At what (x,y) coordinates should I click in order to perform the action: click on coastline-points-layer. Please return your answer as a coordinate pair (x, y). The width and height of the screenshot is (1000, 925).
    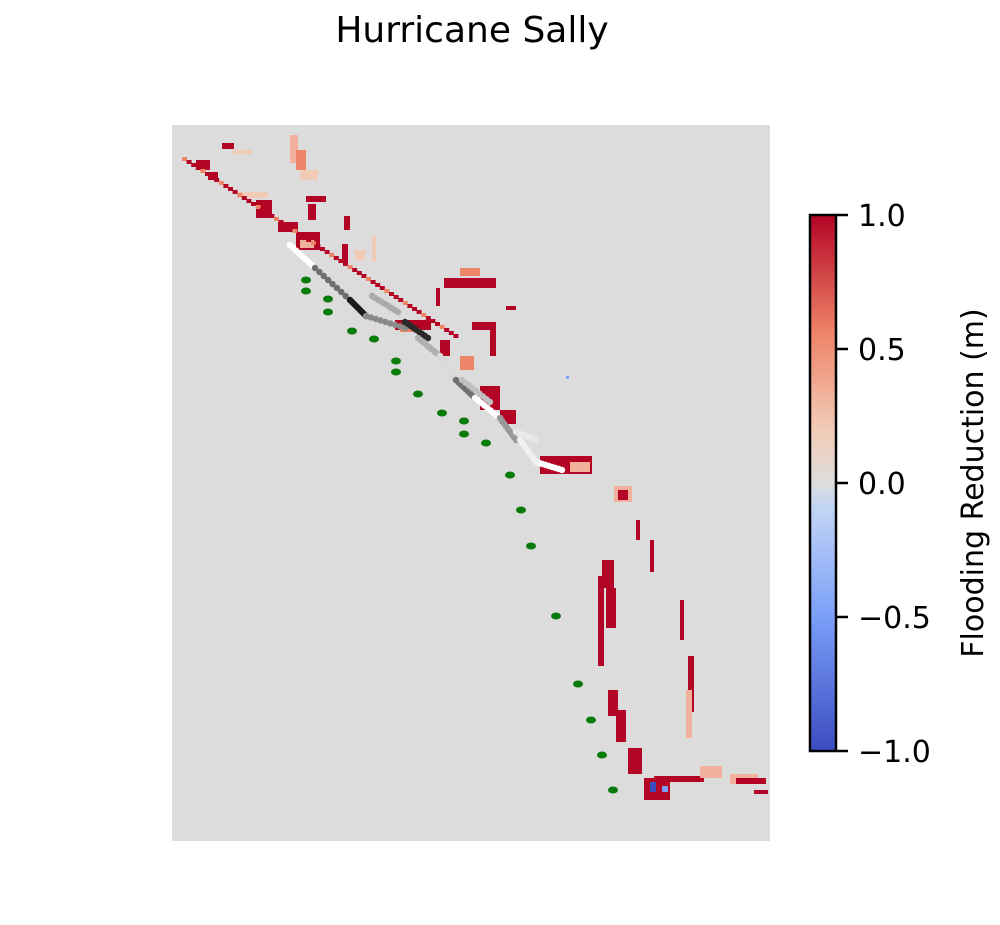
    Looking at the image, I should click on (426, 357).